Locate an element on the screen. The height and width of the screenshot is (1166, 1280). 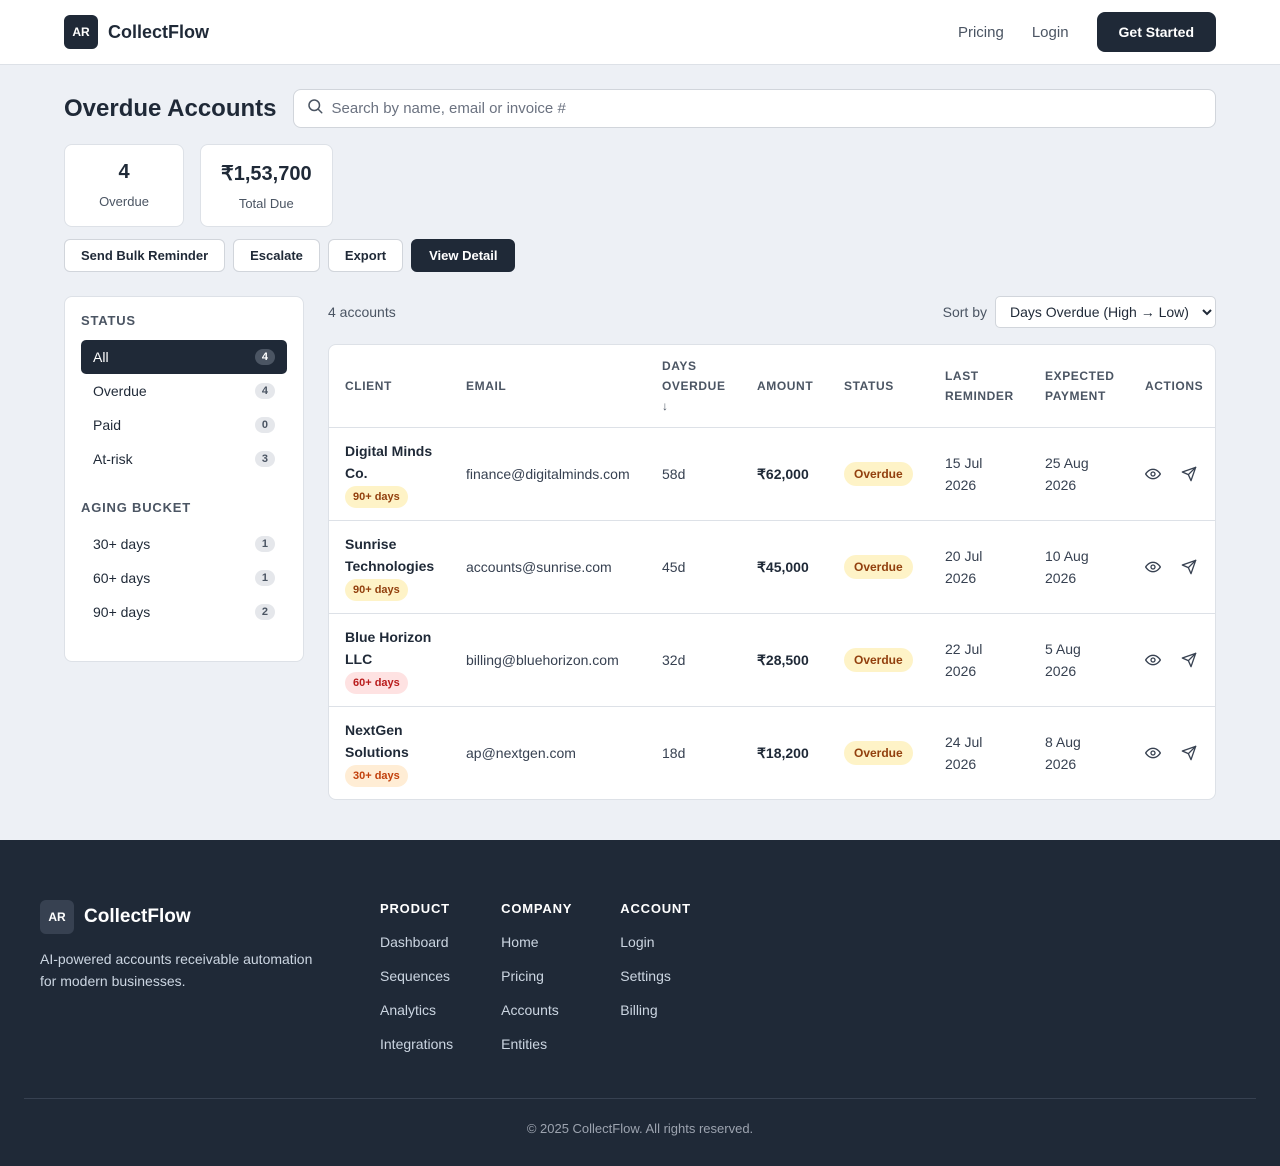
sidebar-item-90-days: 90+ days 2 is located at coordinates (184, 612).